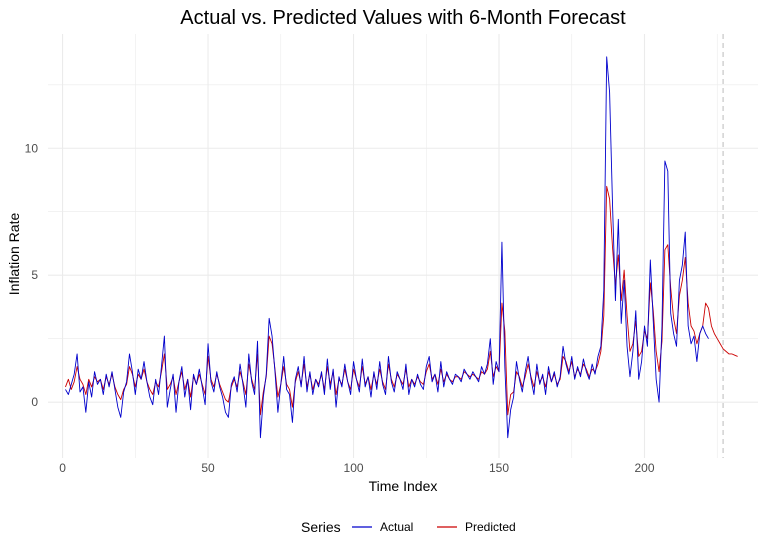 This screenshot has height=553, width=767. What do you see at coordinates (490, 527) in the screenshot?
I see `legend-label-predicted: Predicted` at bounding box center [490, 527].